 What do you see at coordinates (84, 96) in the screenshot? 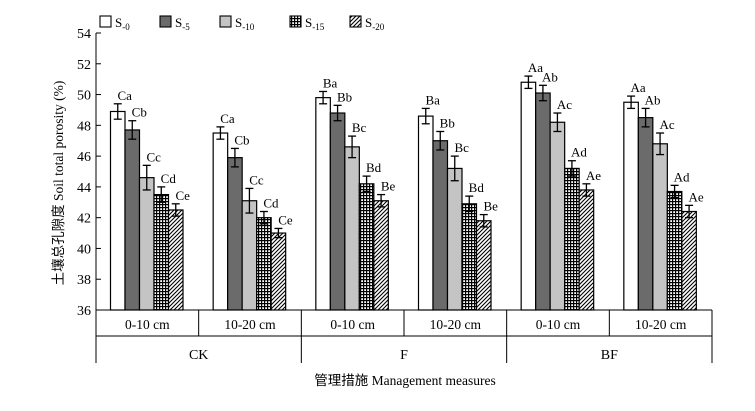
I see `y-tick-label: 50` at bounding box center [84, 96].